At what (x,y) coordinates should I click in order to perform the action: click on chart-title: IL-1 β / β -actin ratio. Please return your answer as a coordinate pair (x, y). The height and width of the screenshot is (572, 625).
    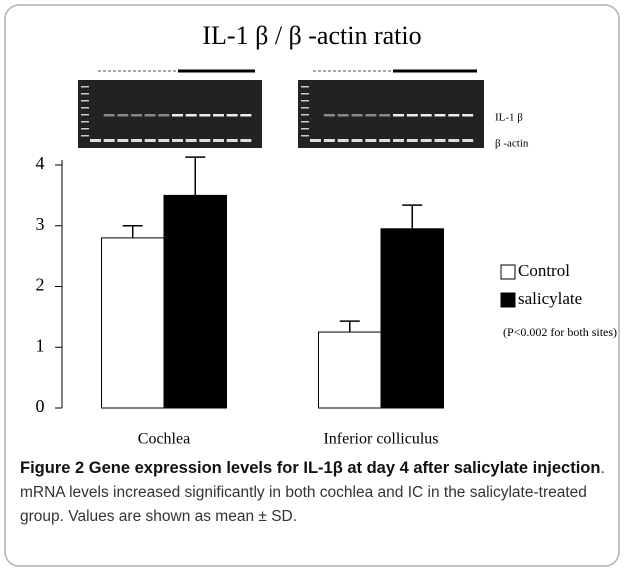
    Looking at the image, I should click on (311, 35).